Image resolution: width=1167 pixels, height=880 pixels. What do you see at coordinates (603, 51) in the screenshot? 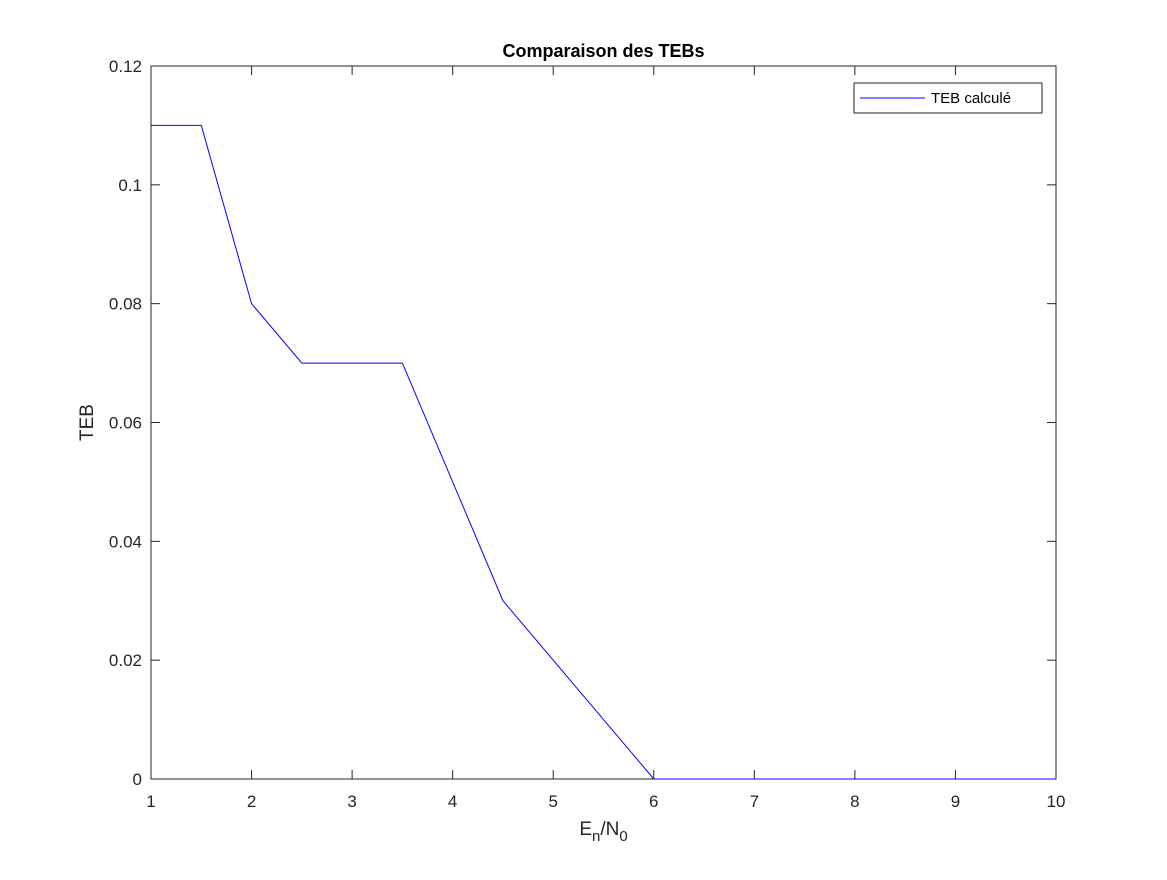
I see `chart-title: Comparaison des TEBs` at bounding box center [603, 51].